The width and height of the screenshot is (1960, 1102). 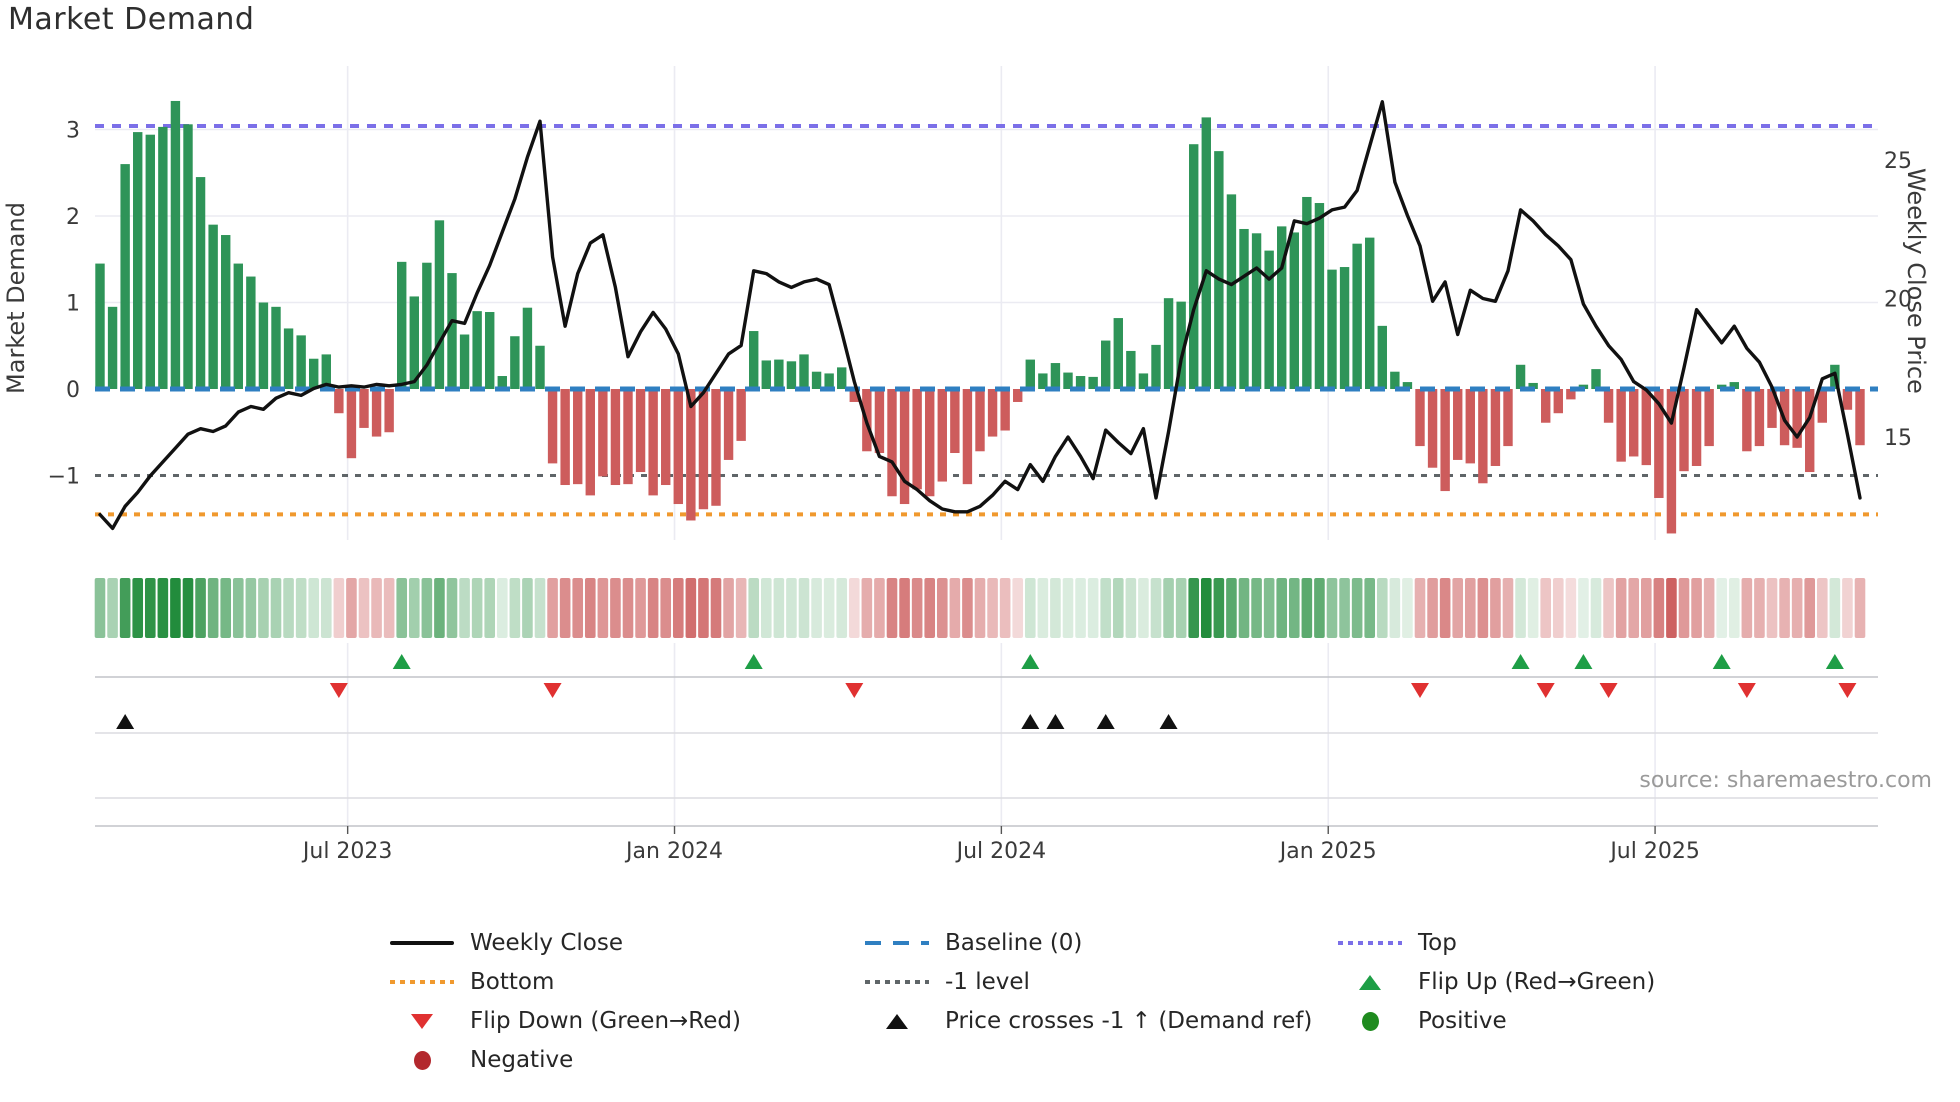 I want to click on signal-marker-panel, so click(x=986, y=740).